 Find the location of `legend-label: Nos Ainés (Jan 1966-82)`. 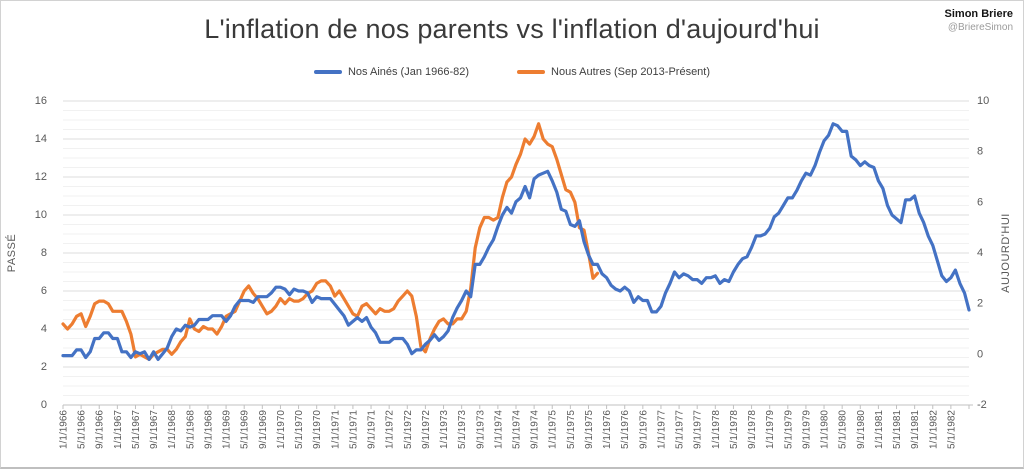

legend-label: Nos Ainés (Jan 1966-82) is located at coordinates (408, 72).